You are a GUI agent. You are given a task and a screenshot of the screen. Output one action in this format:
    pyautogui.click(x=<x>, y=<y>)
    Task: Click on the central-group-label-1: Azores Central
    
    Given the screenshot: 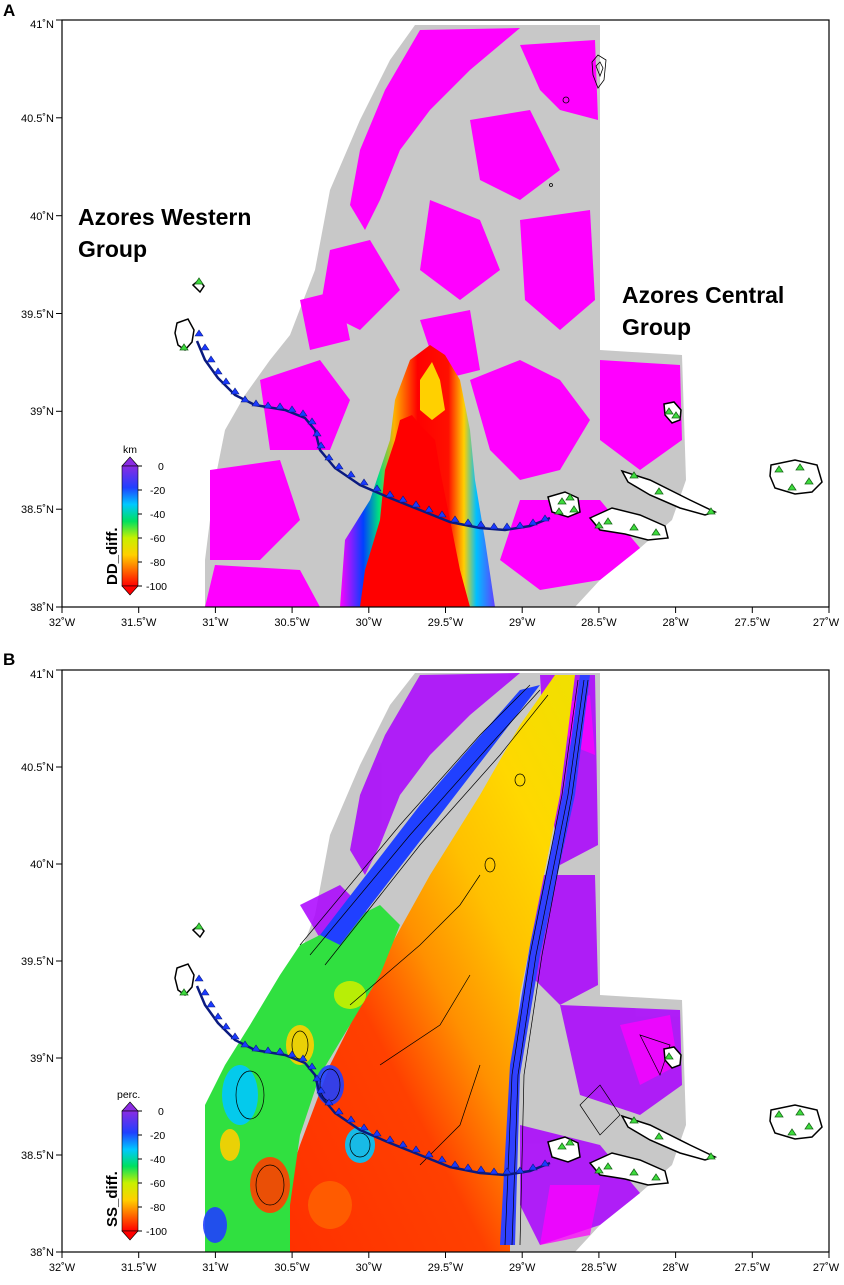 What is the action you would take?
    pyautogui.click(x=703, y=295)
    